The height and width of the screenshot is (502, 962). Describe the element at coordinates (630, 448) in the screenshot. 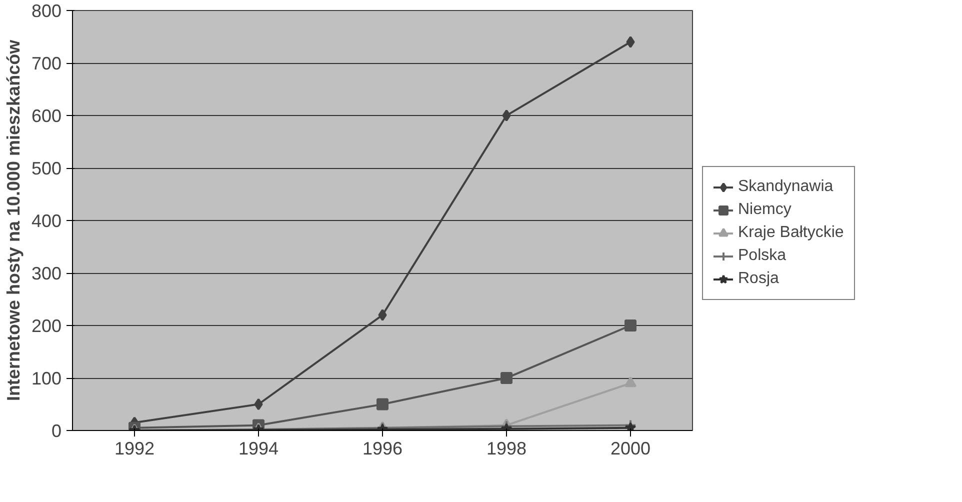

I see `x-tick-label: 2000` at that location.